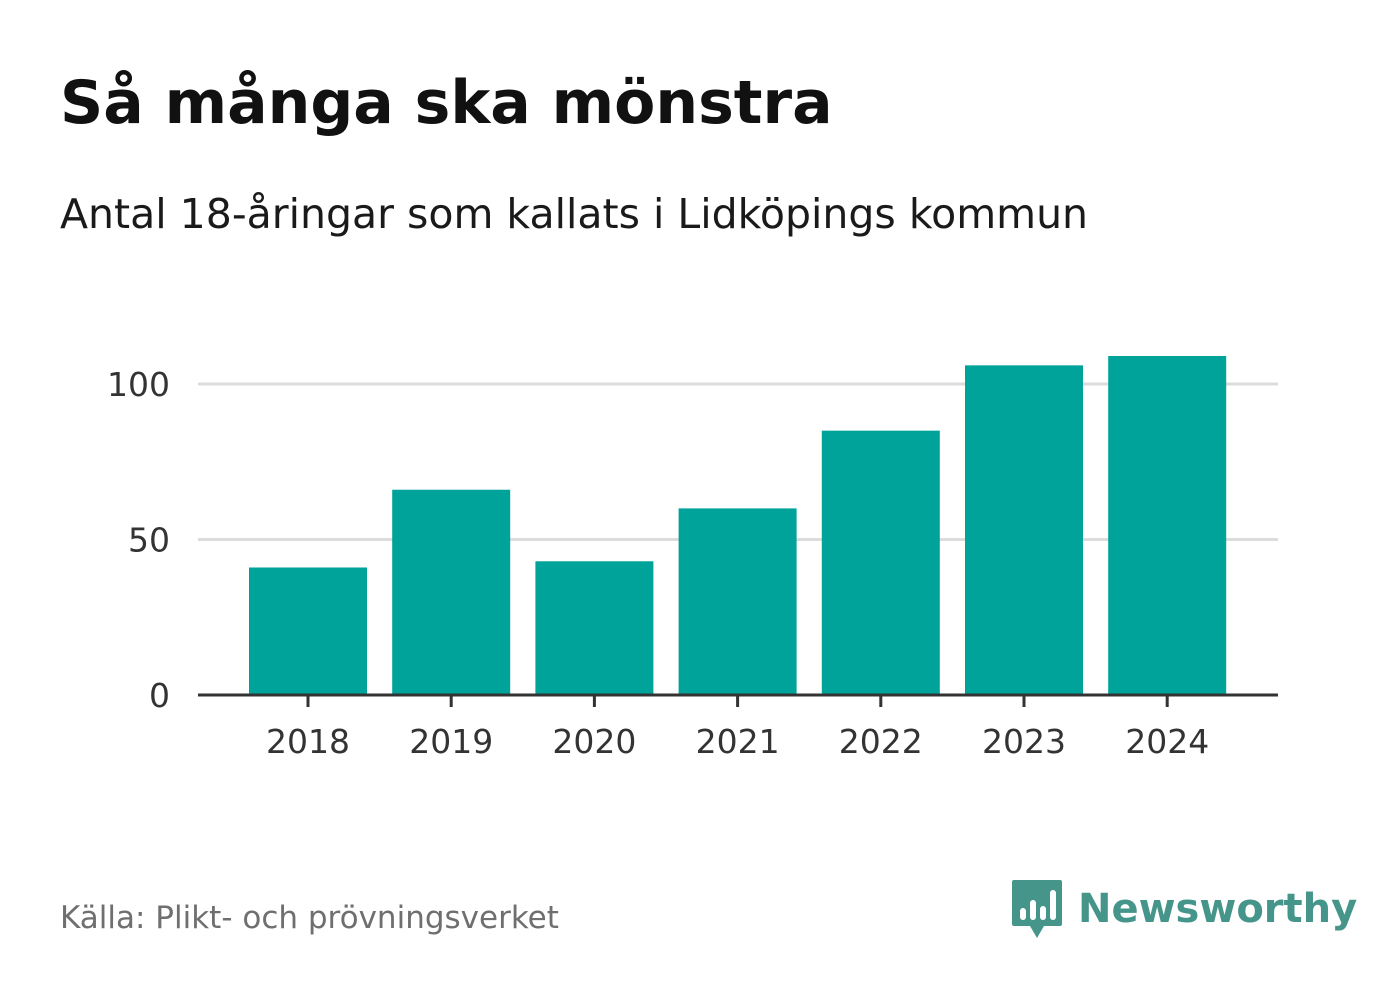 The image size is (1382, 999). Describe the element at coordinates (446, 103) in the screenshot. I see `chart-title: Så många ska mönstra` at that location.